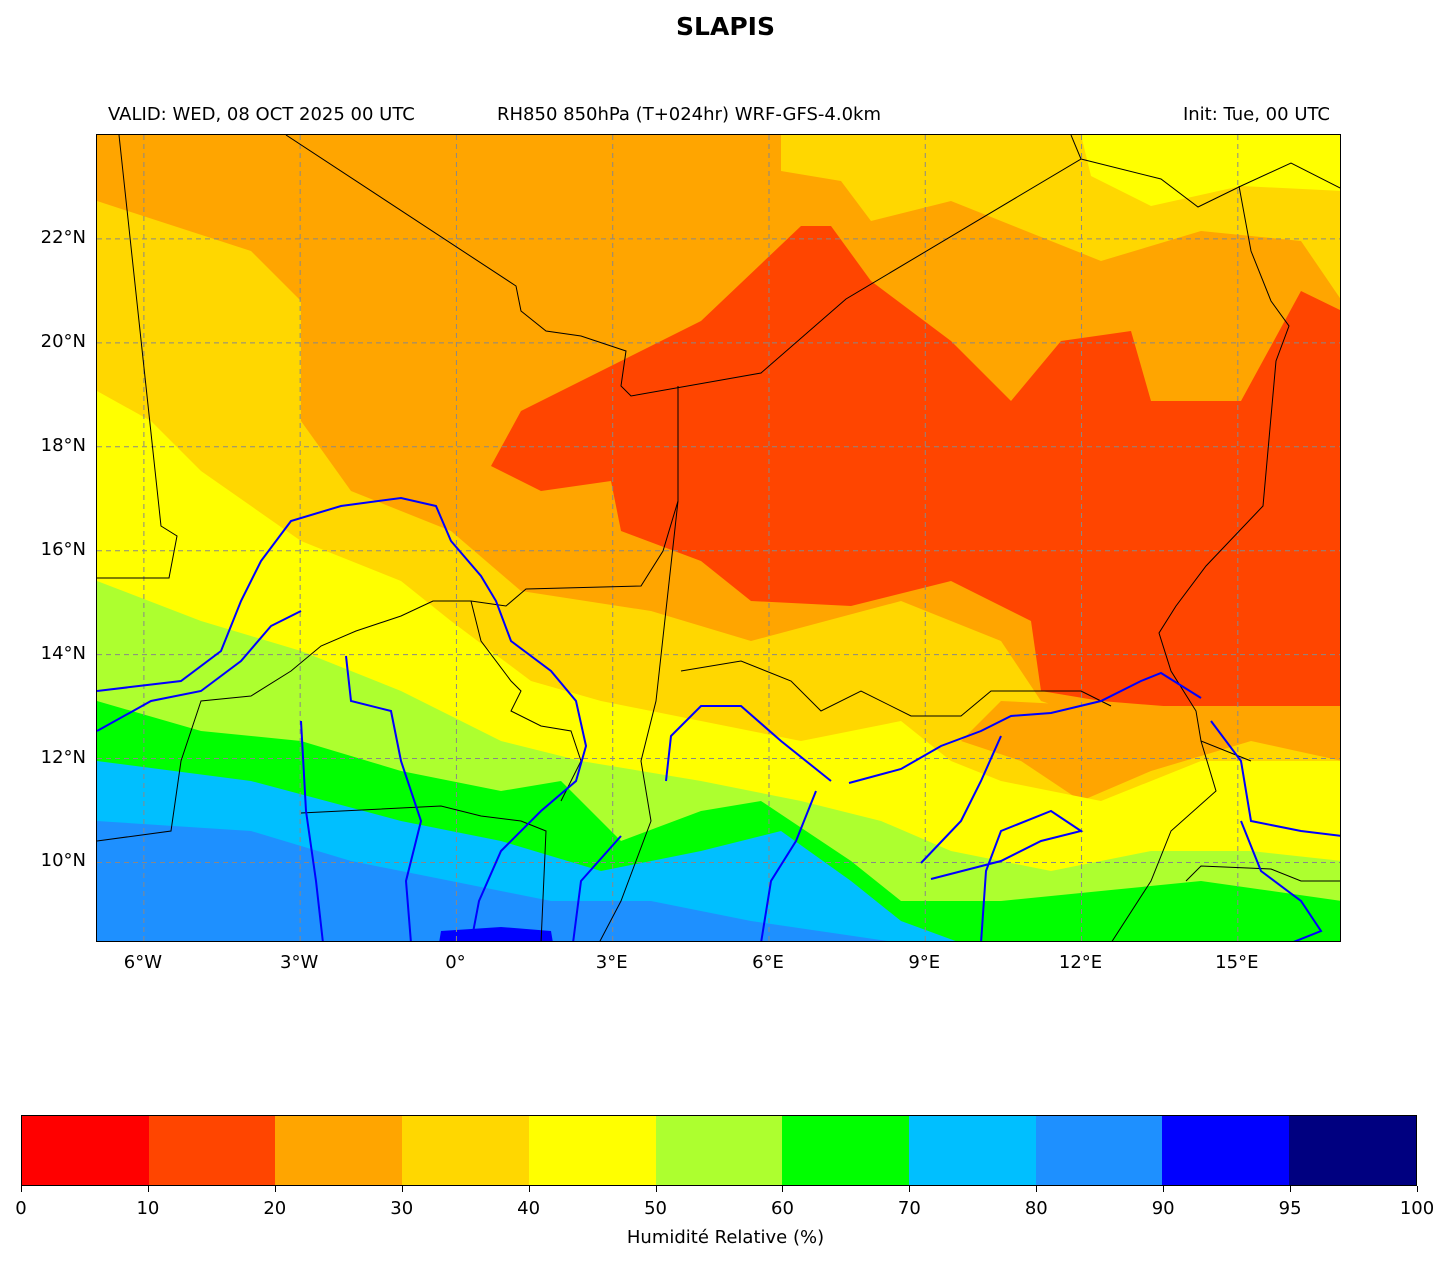 Image resolution: width=1451 pixels, height=1264 pixels. What do you see at coordinates (725, 1237) in the screenshot?
I see `colorbar-label: Humidité Relative (%)` at bounding box center [725, 1237].